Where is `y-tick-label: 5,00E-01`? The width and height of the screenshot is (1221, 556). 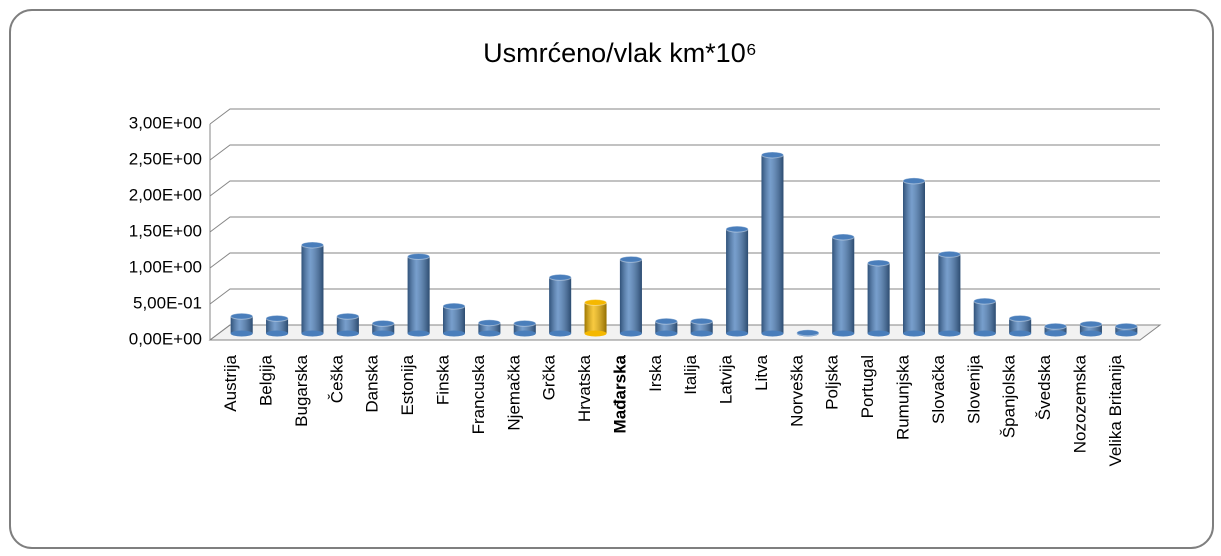 y-tick-label: 5,00E-01 is located at coordinates (167, 302).